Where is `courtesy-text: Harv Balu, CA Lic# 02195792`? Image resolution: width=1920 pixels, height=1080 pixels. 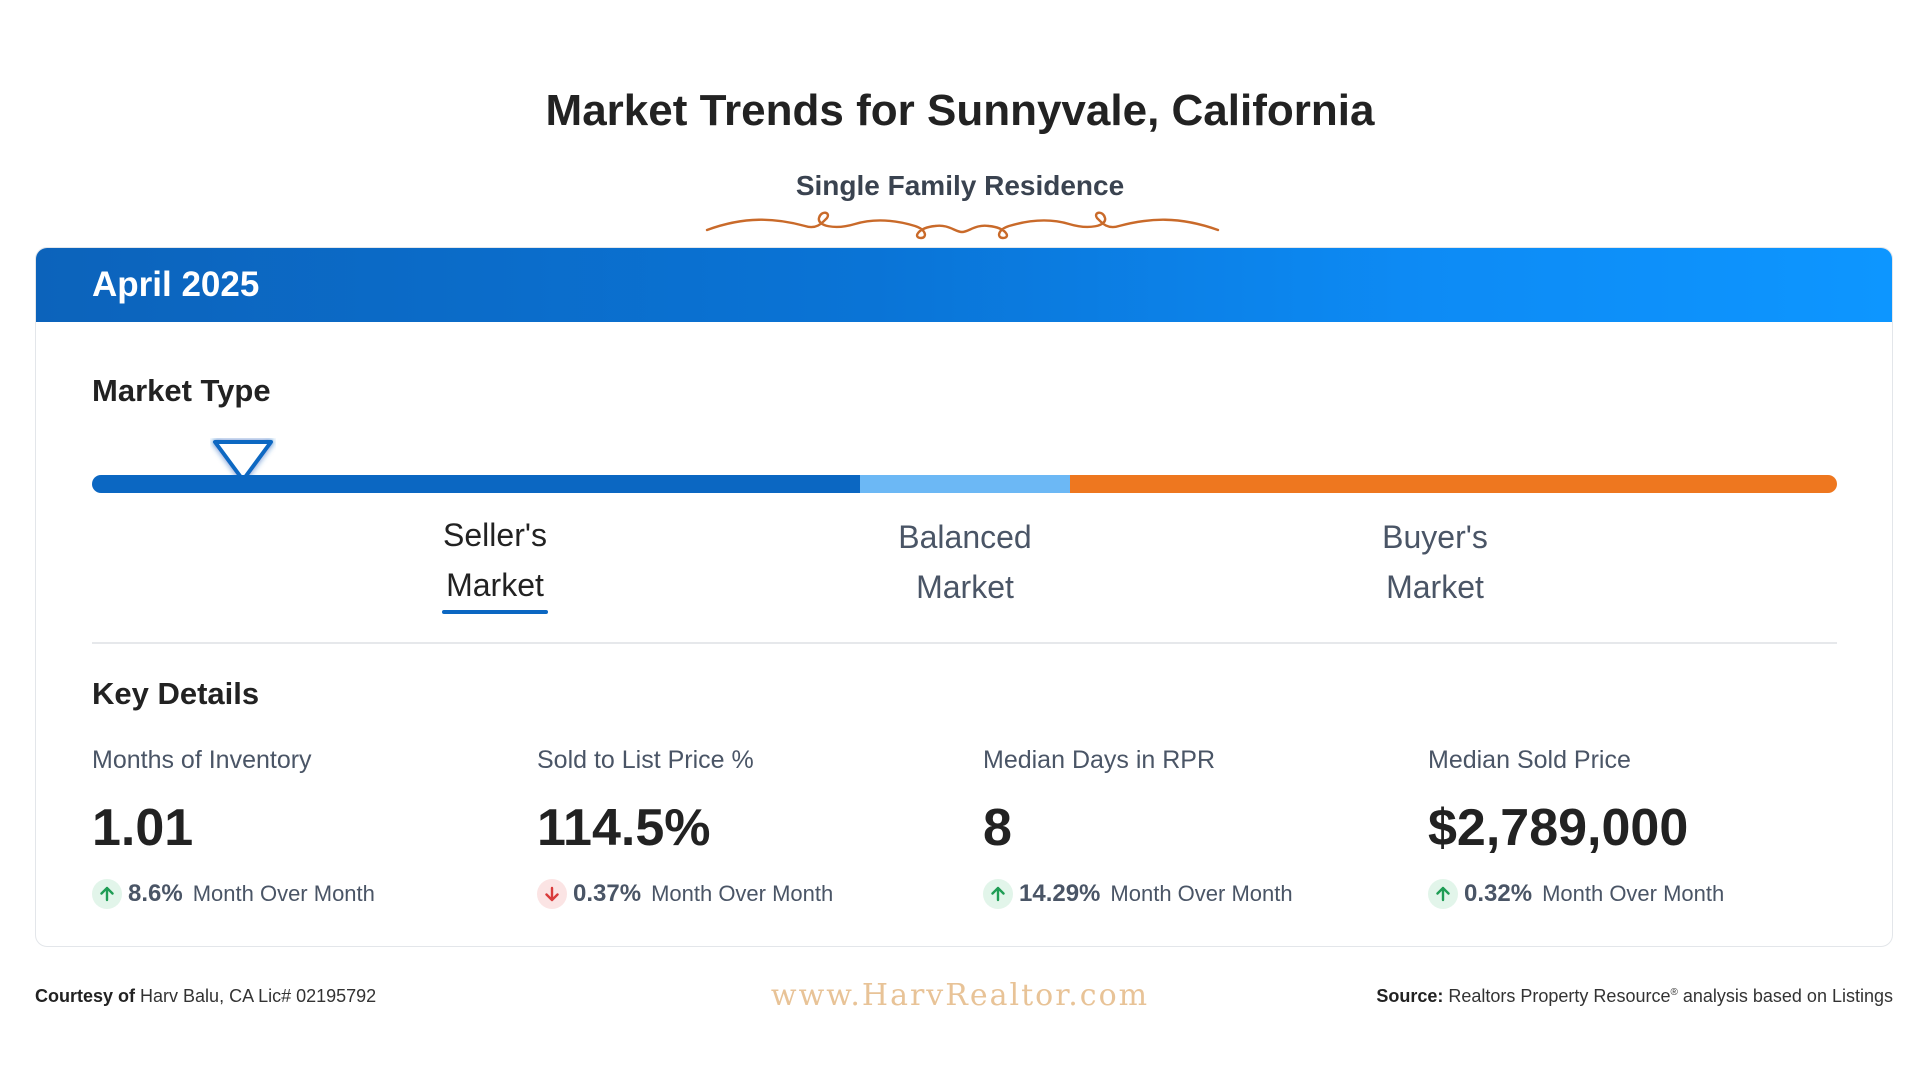
courtesy-text: Harv Balu, CA Lic# 02195792 is located at coordinates (258, 996).